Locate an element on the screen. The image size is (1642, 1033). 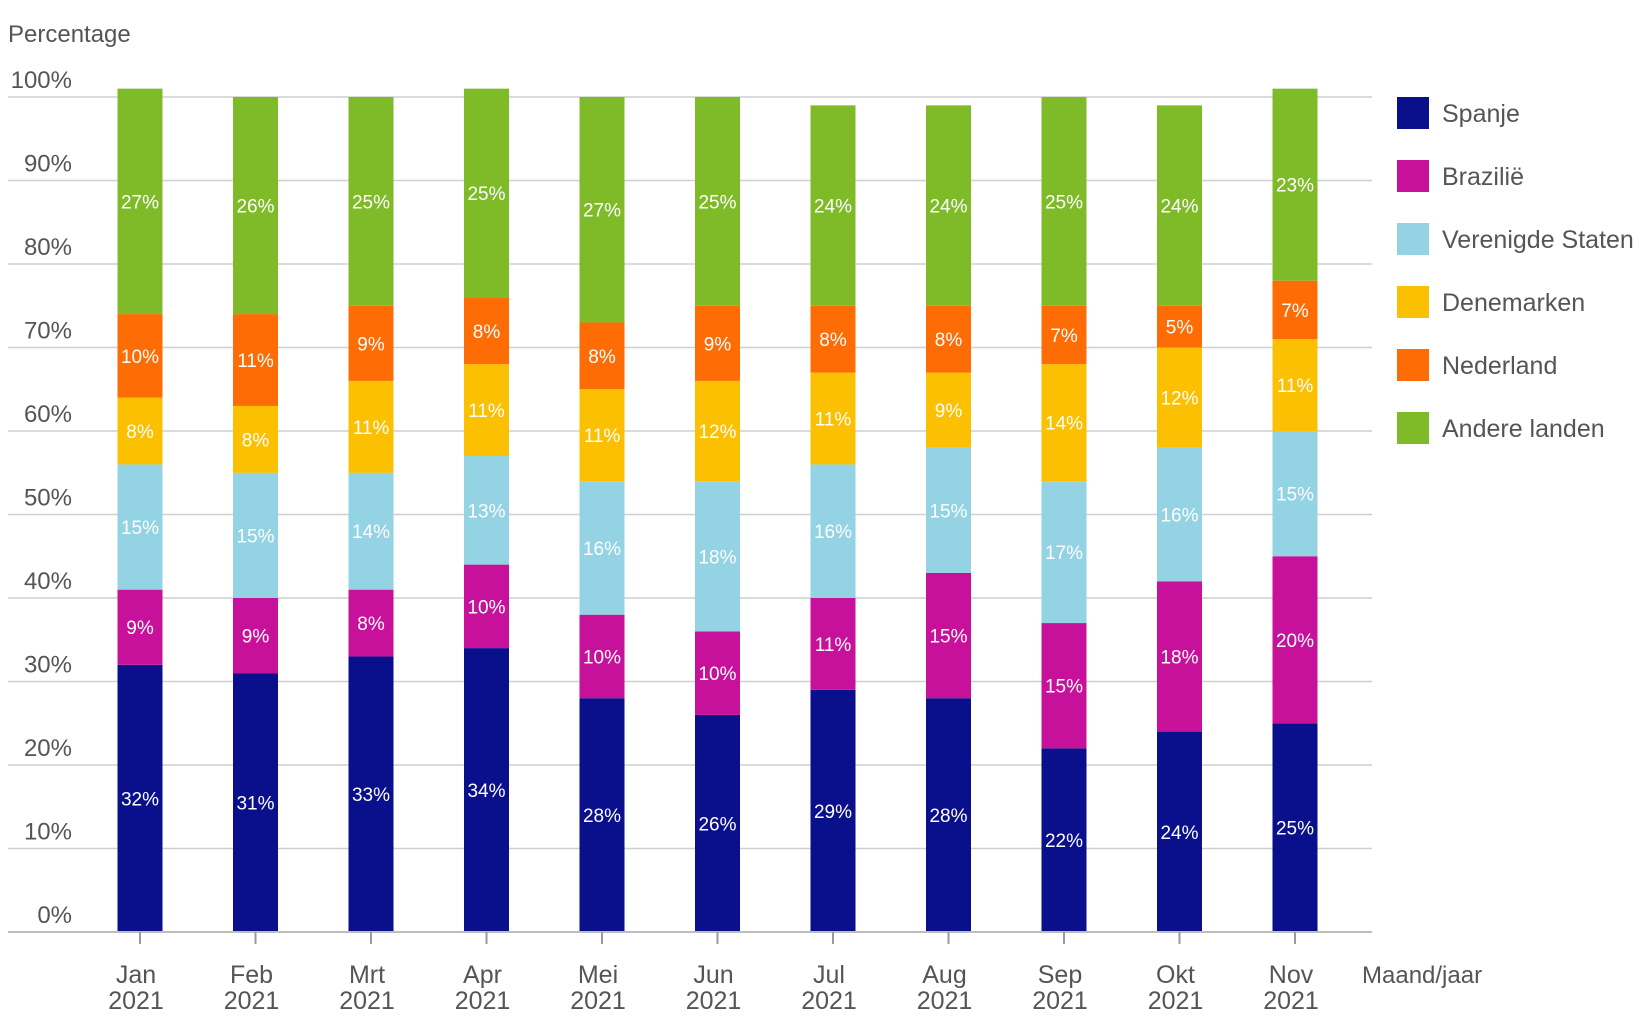
bar-stack: 32% 9% 15% 8% 10% 27% is located at coordinates (140, 510).